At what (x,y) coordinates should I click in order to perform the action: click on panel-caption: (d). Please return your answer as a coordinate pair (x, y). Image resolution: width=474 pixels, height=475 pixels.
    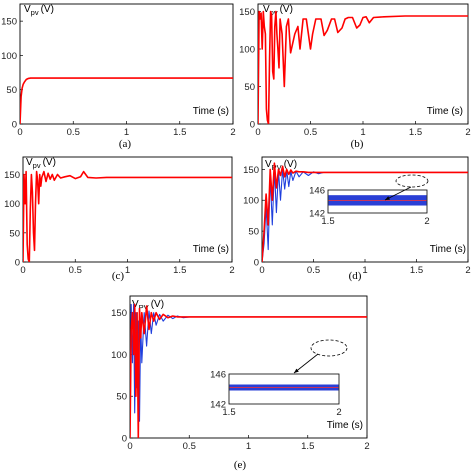
    Looking at the image, I should click on (355, 276).